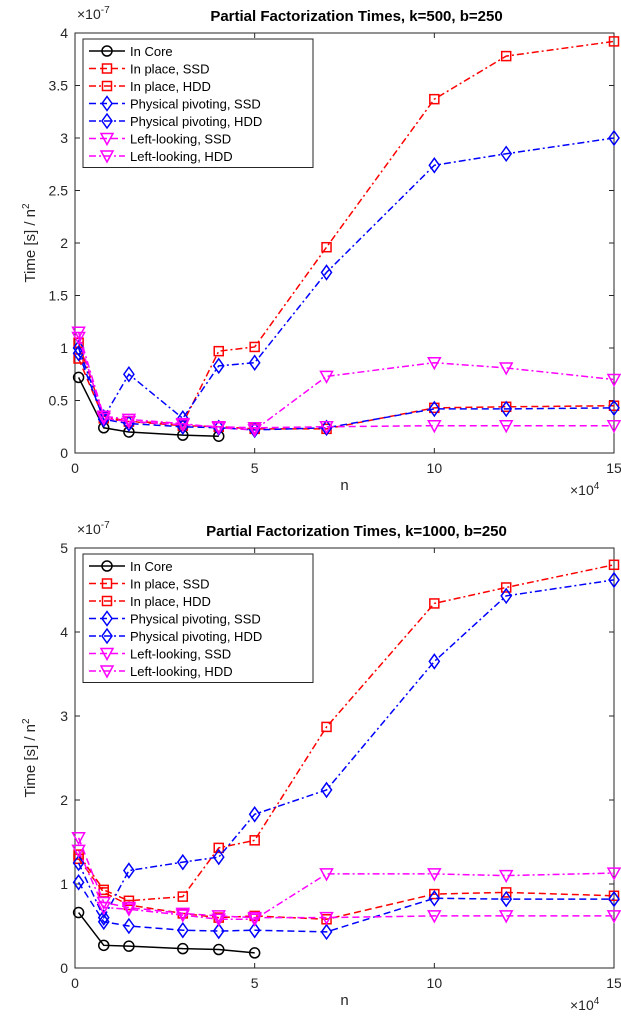 The image size is (621, 1032). What do you see at coordinates (93, 528) in the screenshot?
I see `y-exponent-label: ×10⁻⁷` at bounding box center [93, 528].